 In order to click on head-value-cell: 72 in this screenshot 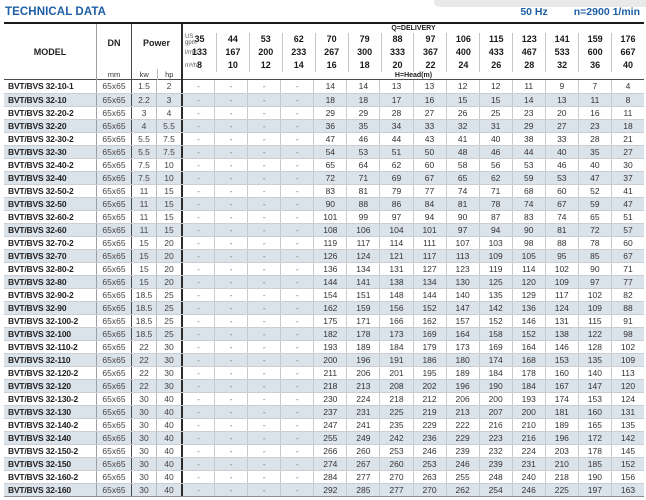, I will do `click(329, 178)`.